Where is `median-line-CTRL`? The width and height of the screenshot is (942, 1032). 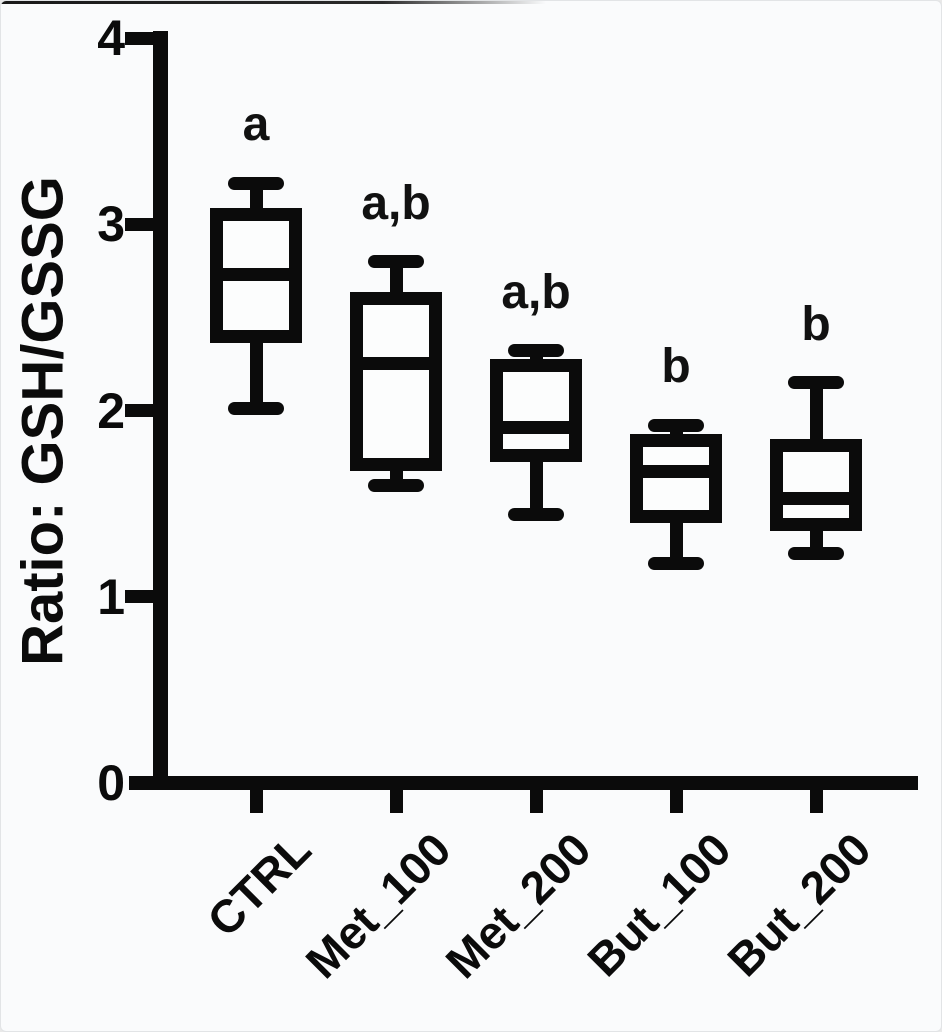
median-line-CTRL is located at coordinates (256, 275).